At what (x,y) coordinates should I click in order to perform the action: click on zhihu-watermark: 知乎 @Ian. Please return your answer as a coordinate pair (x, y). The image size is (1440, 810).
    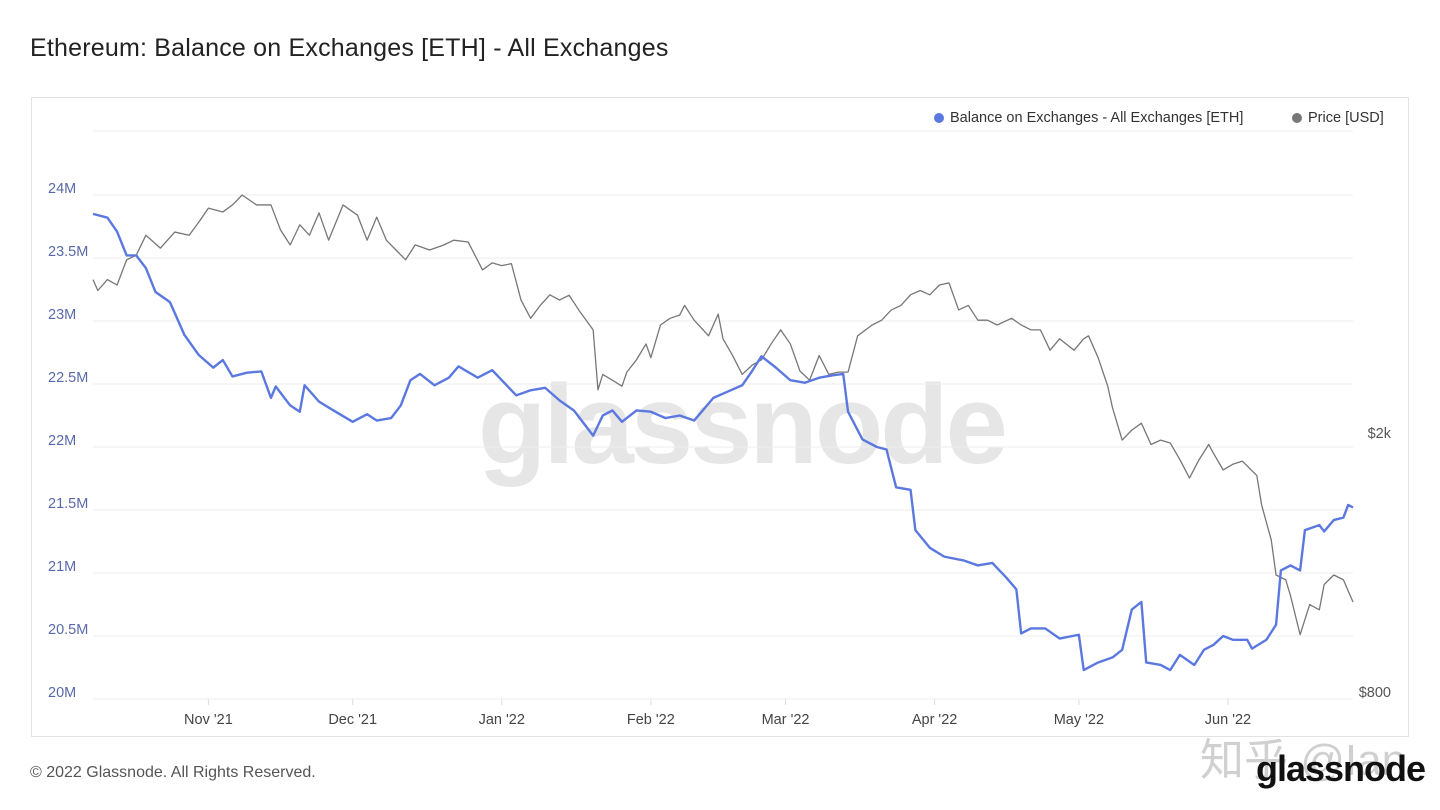
    Looking at the image, I should click on (1303, 760).